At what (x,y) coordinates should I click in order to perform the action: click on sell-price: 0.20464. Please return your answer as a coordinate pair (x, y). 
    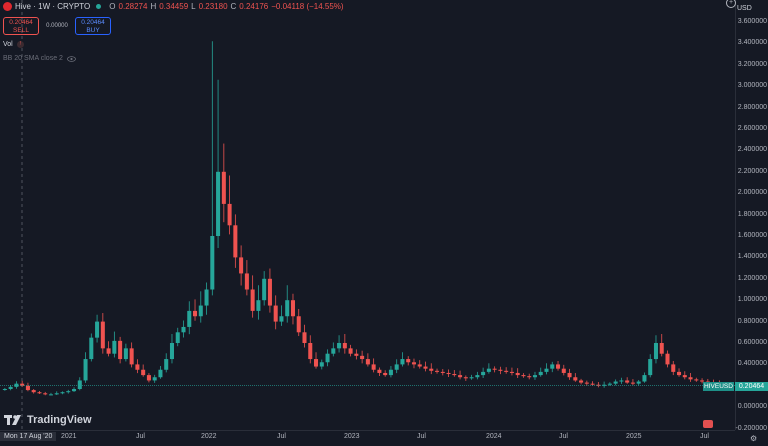
    Looking at the image, I should click on (21, 22).